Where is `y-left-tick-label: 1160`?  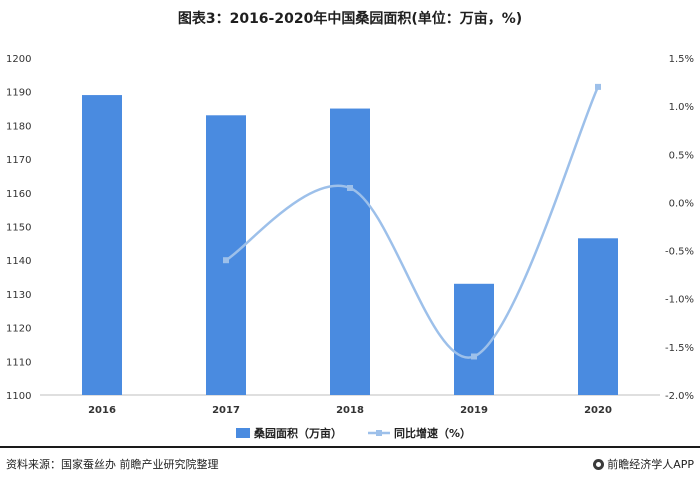
y-left-tick-label: 1160 is located at coordinates (18, 194).